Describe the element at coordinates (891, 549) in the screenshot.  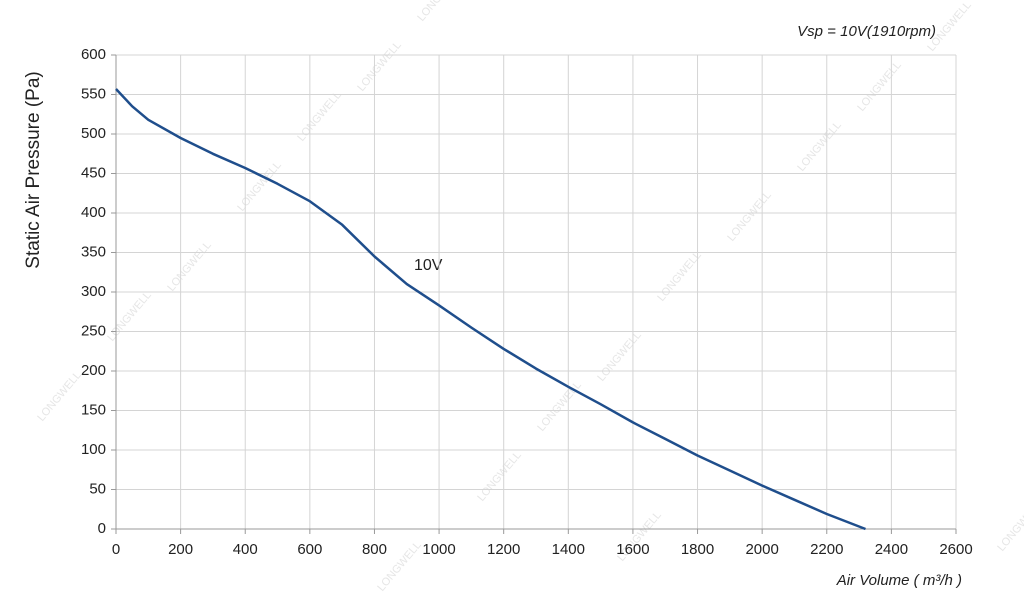
I see `x-tick-label: 2400` at that location.